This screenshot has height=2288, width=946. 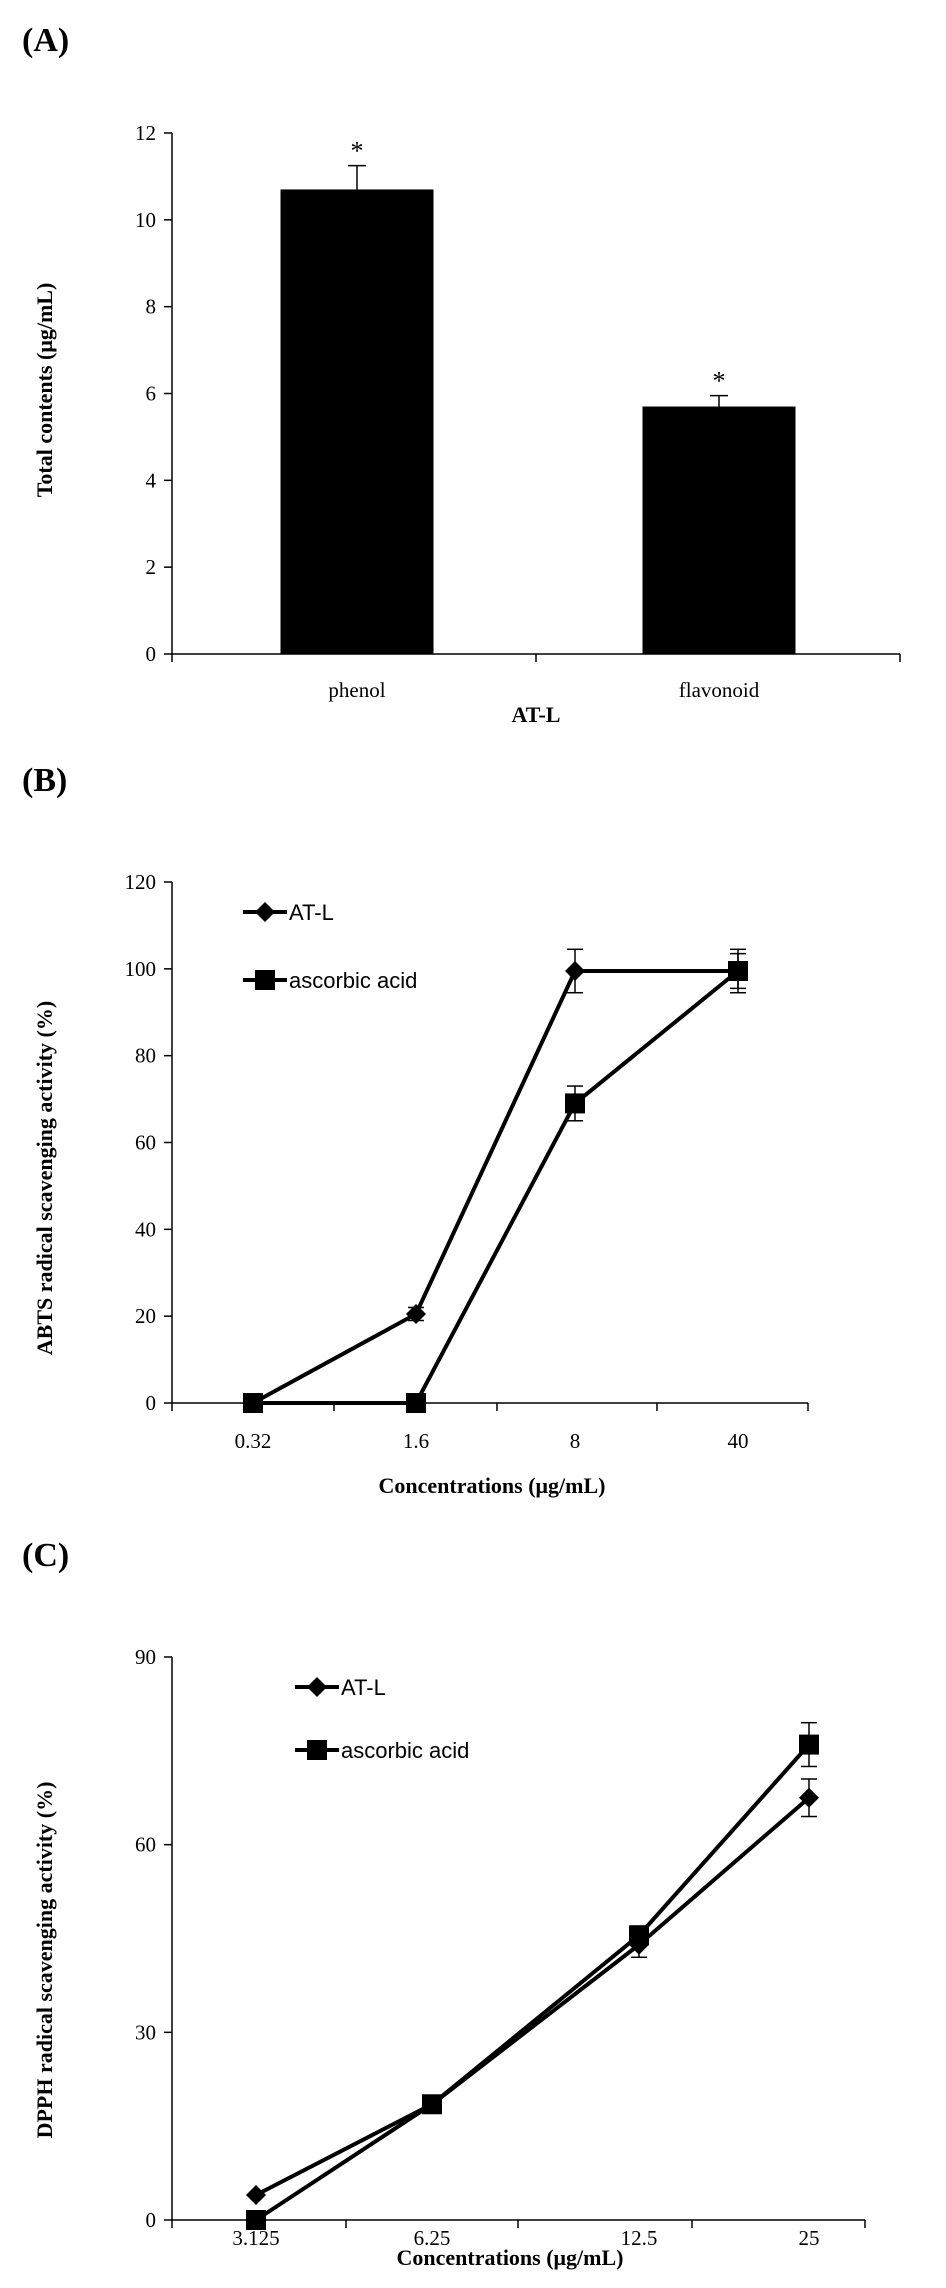 What do you see at coordinates (356, 690) in the screenshot?
I see `xtick-label-phenol: phenol` at bounding box center [356, 690].